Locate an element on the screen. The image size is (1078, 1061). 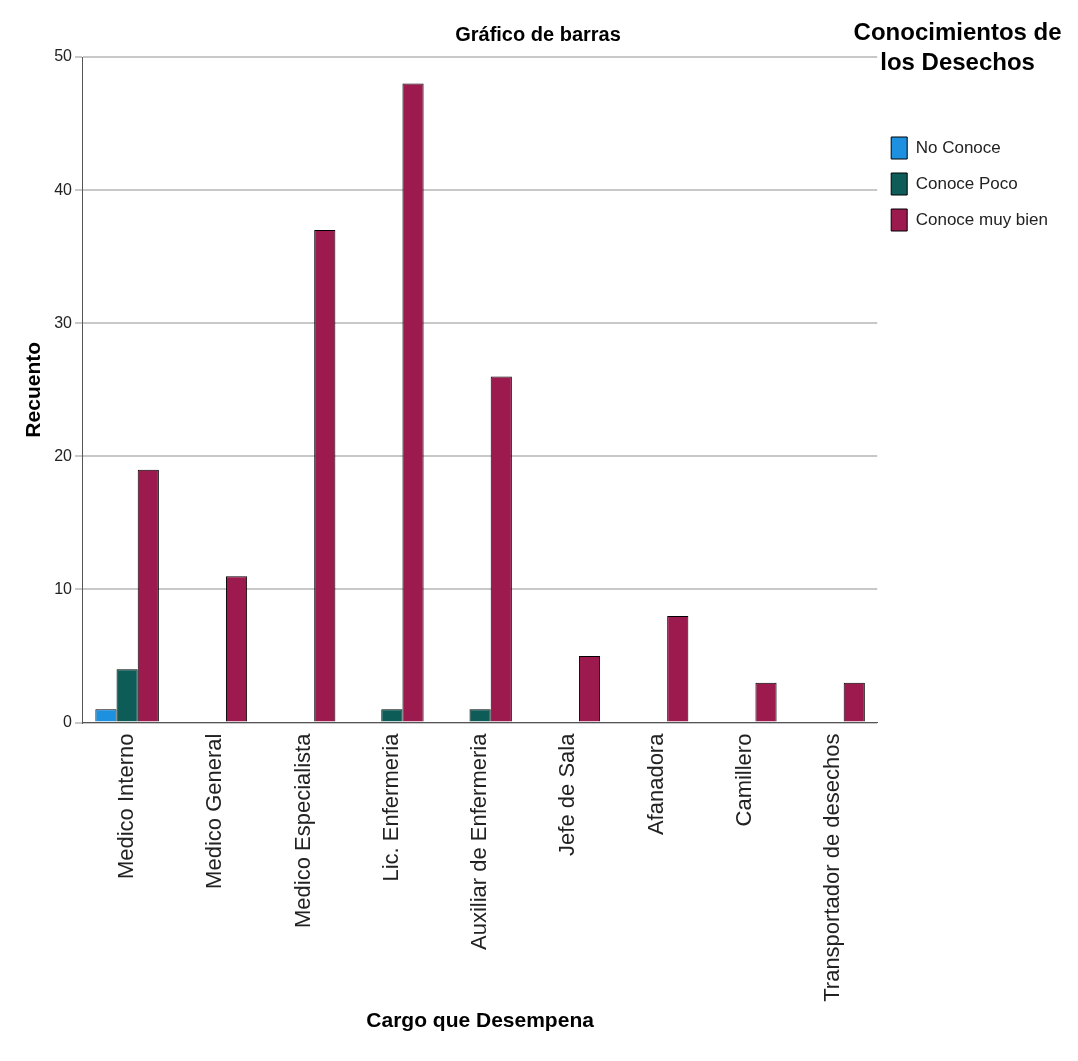
x-tick-label: Lic. Enfermeria is located at coordinates (390, 807).